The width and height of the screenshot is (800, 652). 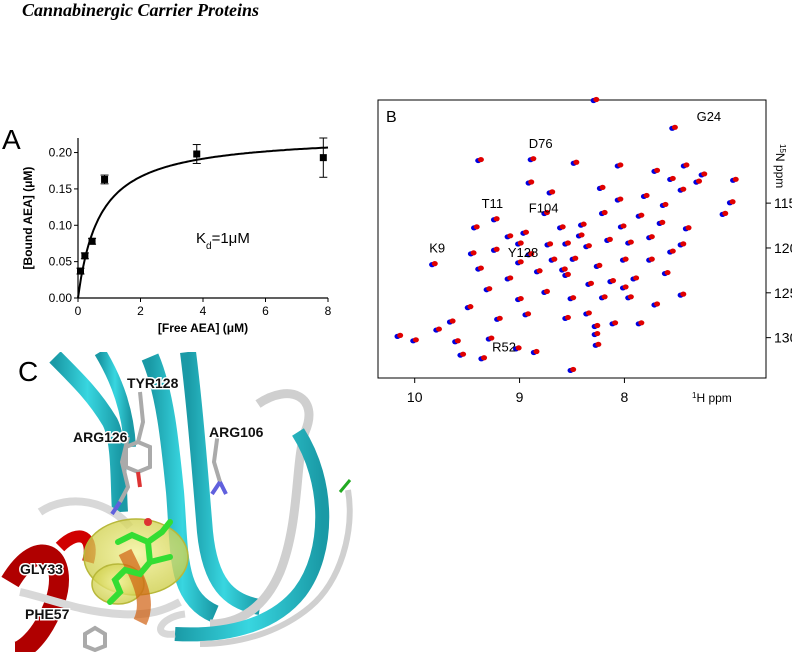 I want to click on y-tick-label: 115, so click(x=783, y=203).